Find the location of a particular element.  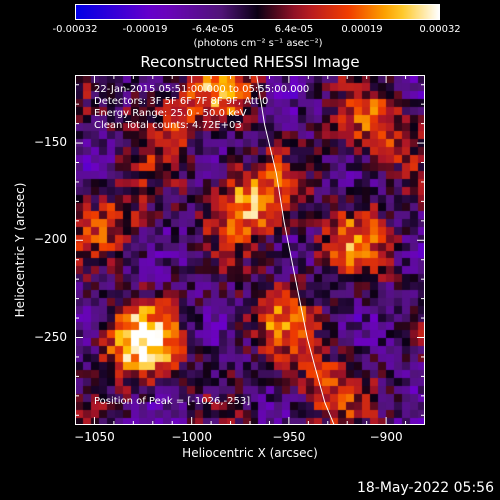

render-timestamp: 18-May-2022 05:56 is located at coordinates (425, 488).